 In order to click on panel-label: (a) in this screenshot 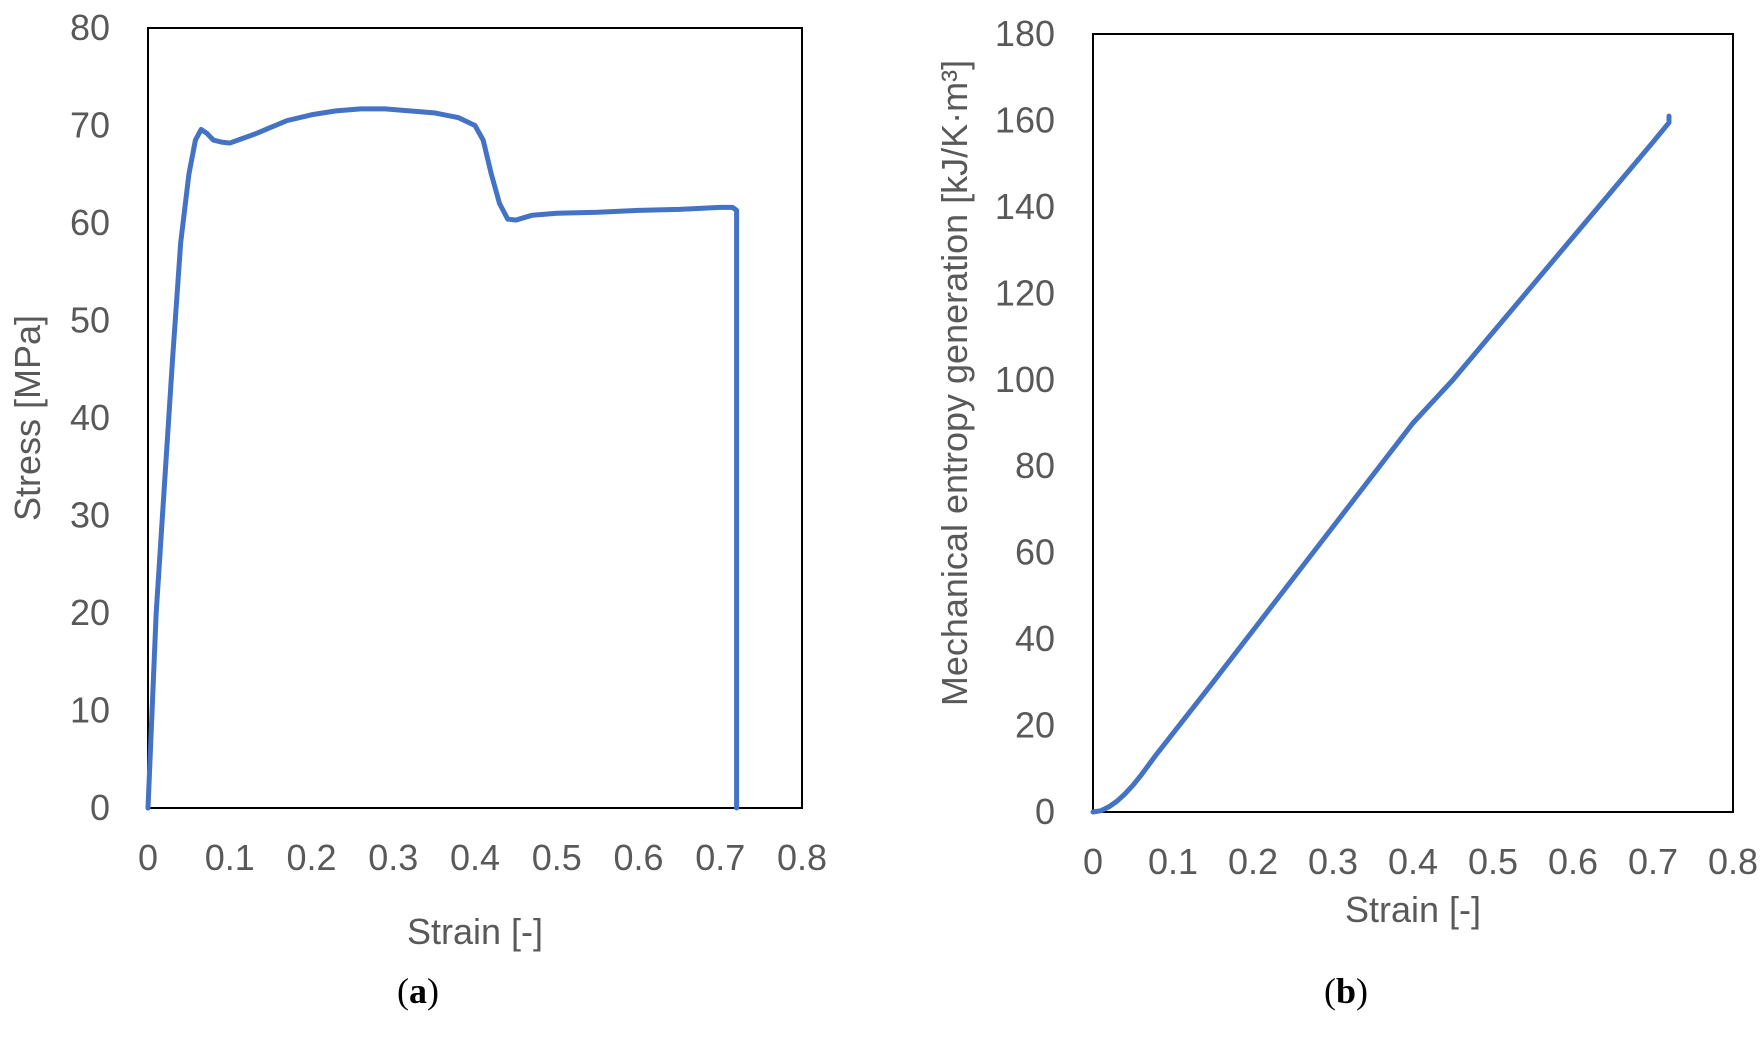, I will do `click(418, 991)`.